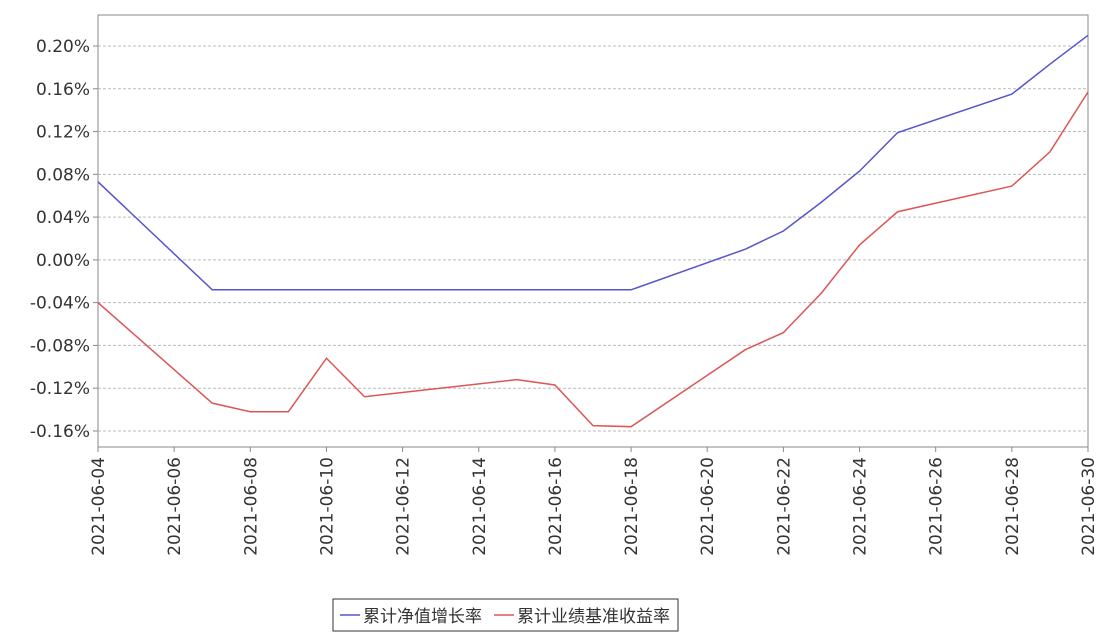 The height and width of the screenshot is (636, 1098). I want to click on x-tick-label: 2021-06-20, so click(708, 506).